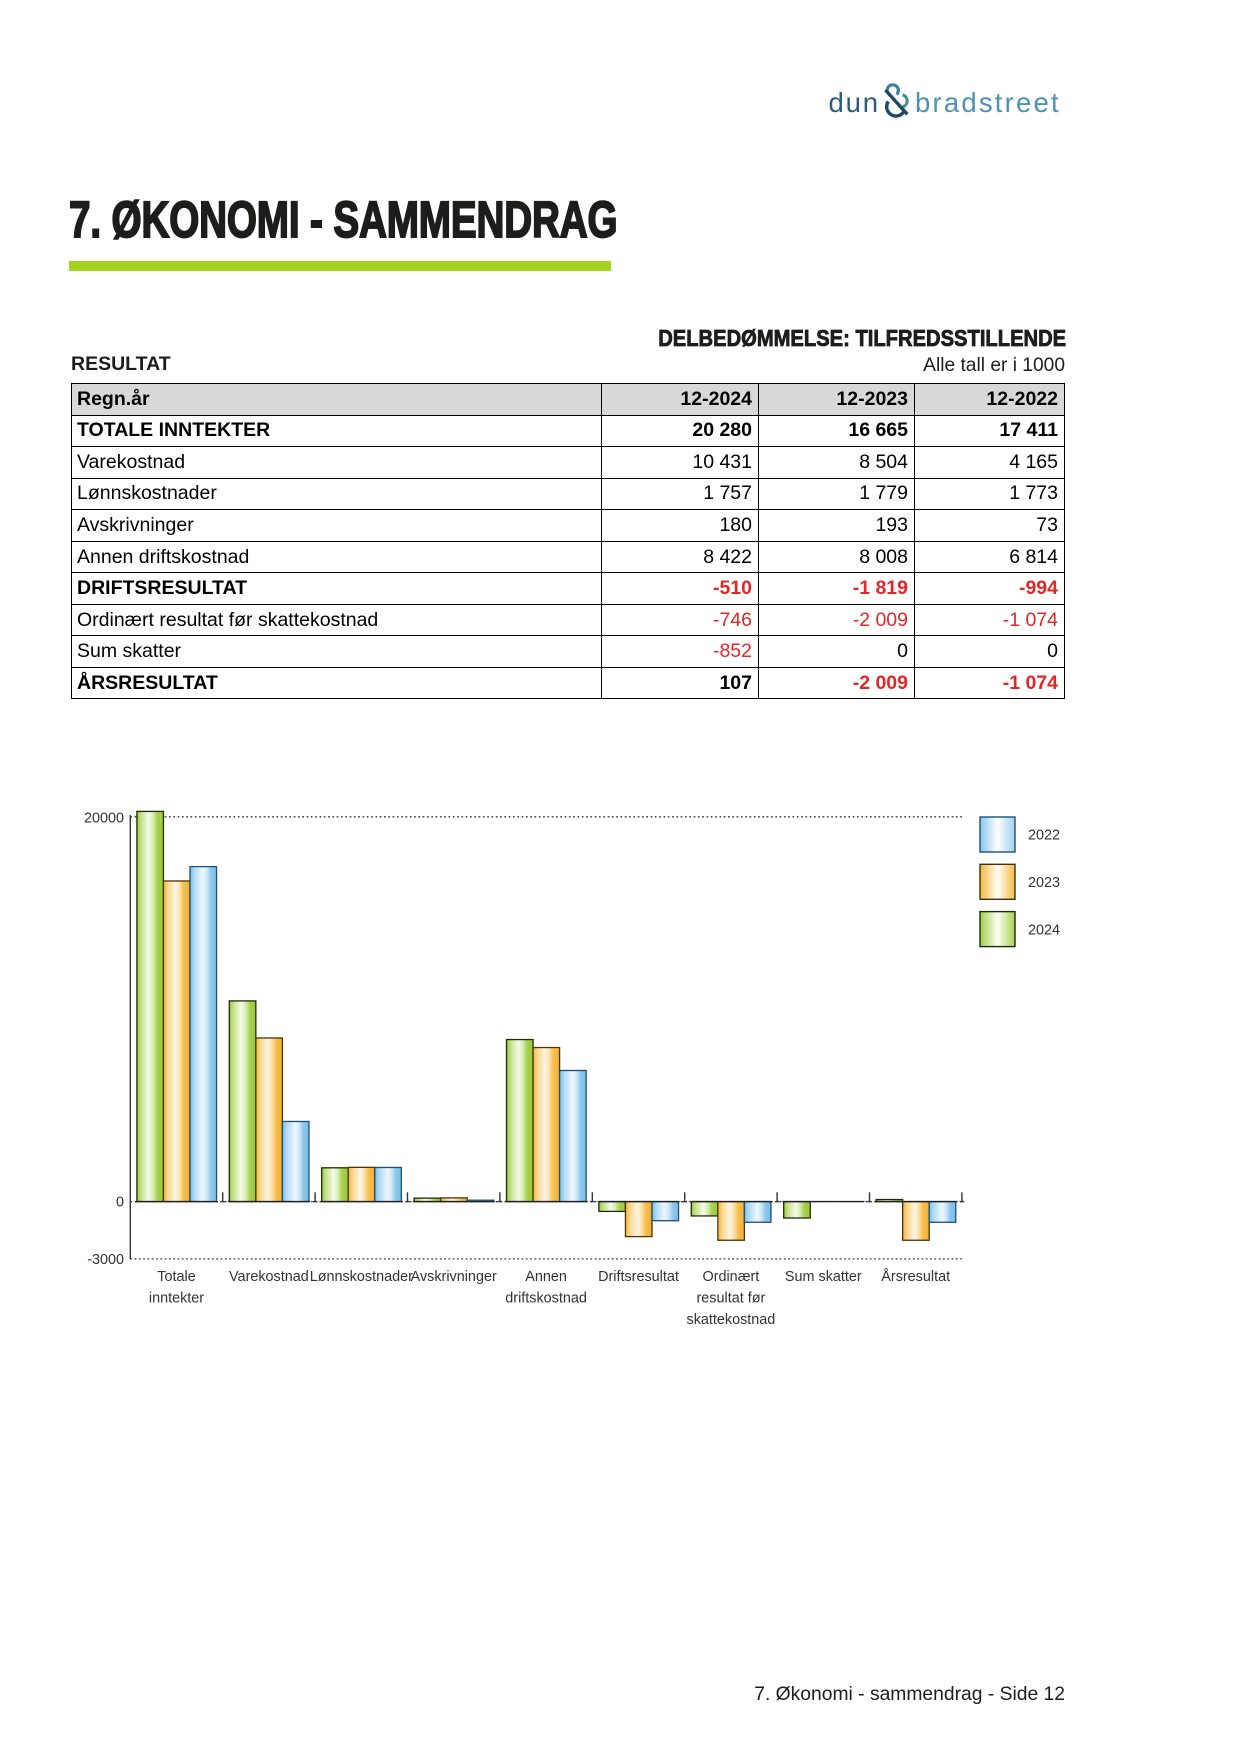 The image size is (1241, 1754). I want to click on svg-text: 2023, so click(1044, 883).